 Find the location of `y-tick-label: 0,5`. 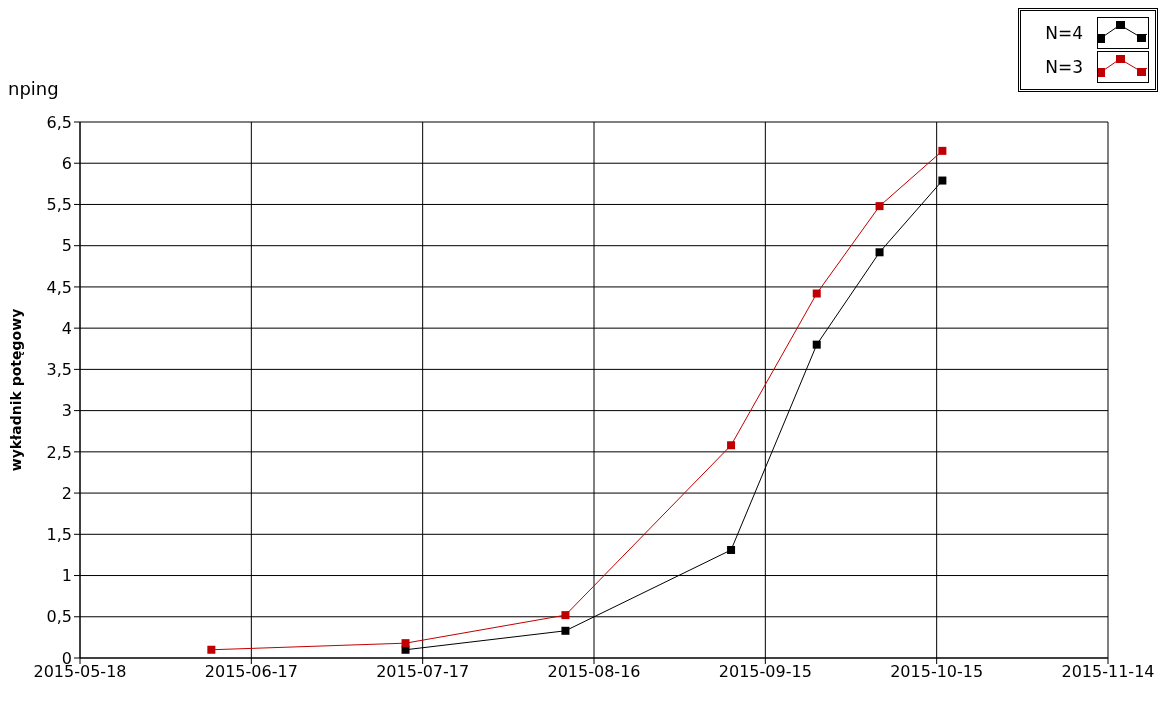

y-tick-label: 0,5 is located at coordinates (59, 617).